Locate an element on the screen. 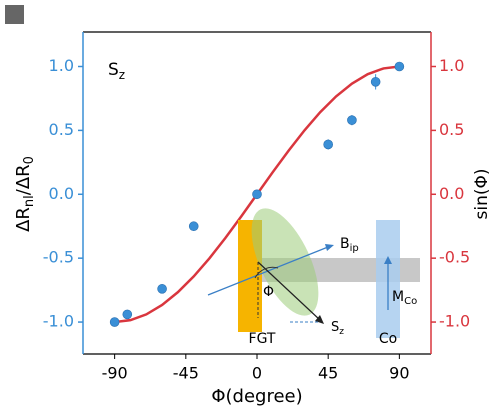  y-axis-label: ΔRnl/ΔR0 is located at coordinates (25, 194).